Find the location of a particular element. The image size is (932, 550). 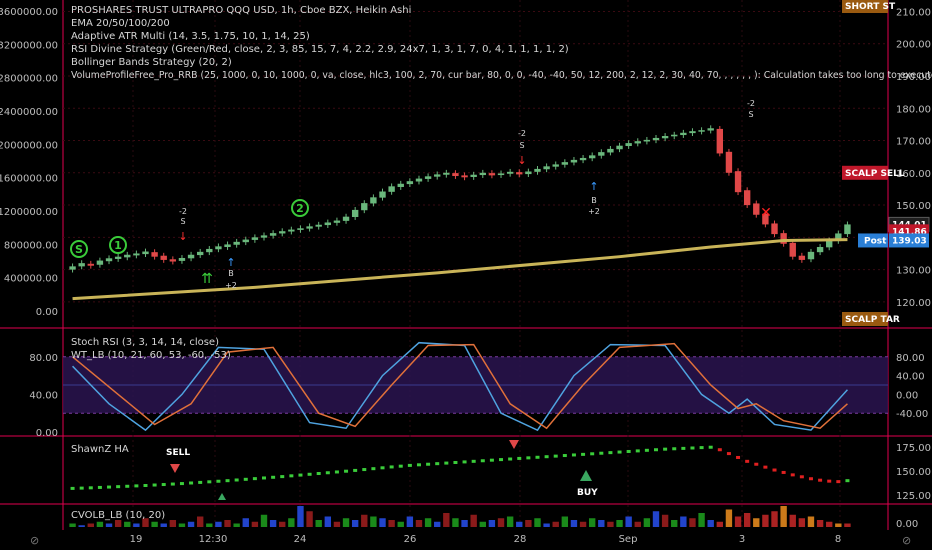

left-axis-tick-7: 800000.00 is located at coordinates (31, 245).